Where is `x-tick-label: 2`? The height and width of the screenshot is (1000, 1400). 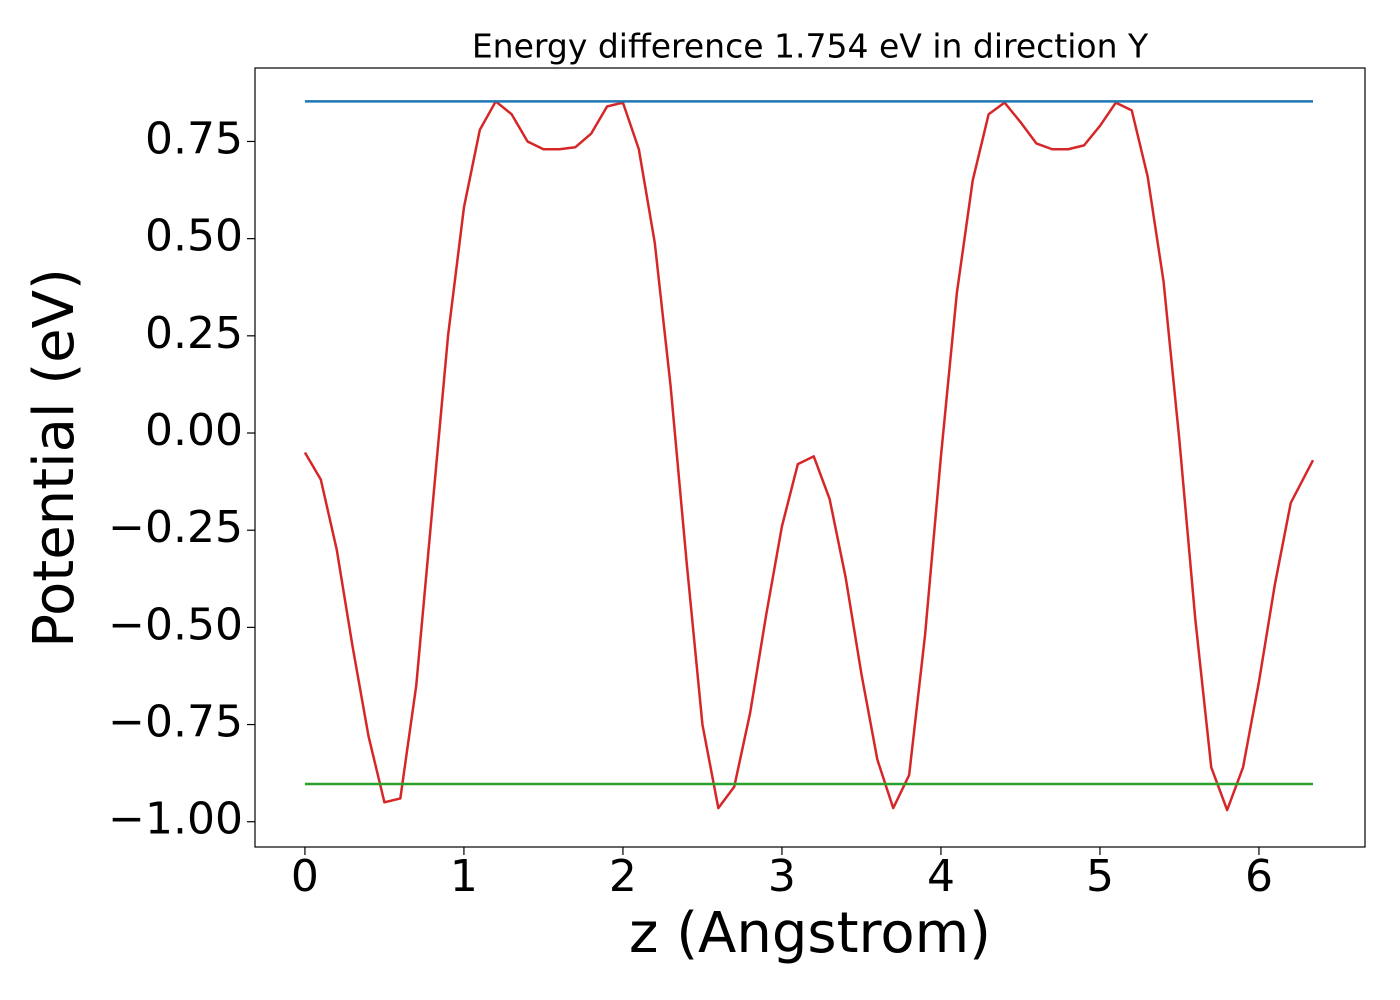 x-tick-label: 2 is located at coordinates (623, 876).